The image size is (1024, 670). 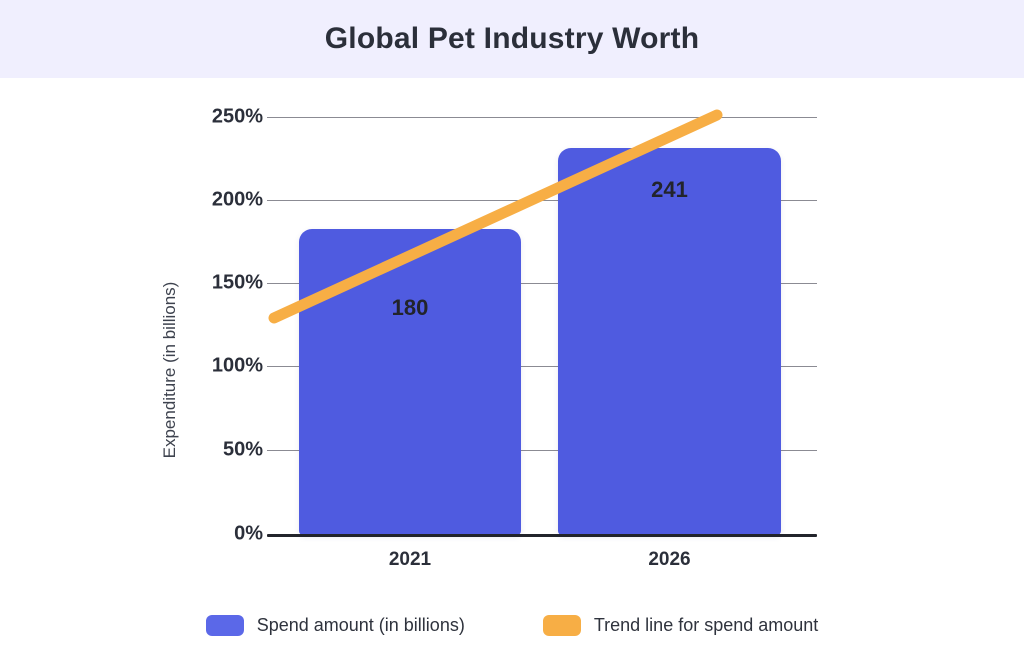 What do you see at coordinates (669, 189) in the screenshot?
I see `bar-value-2026: 241` at bounding box center [669, 189].